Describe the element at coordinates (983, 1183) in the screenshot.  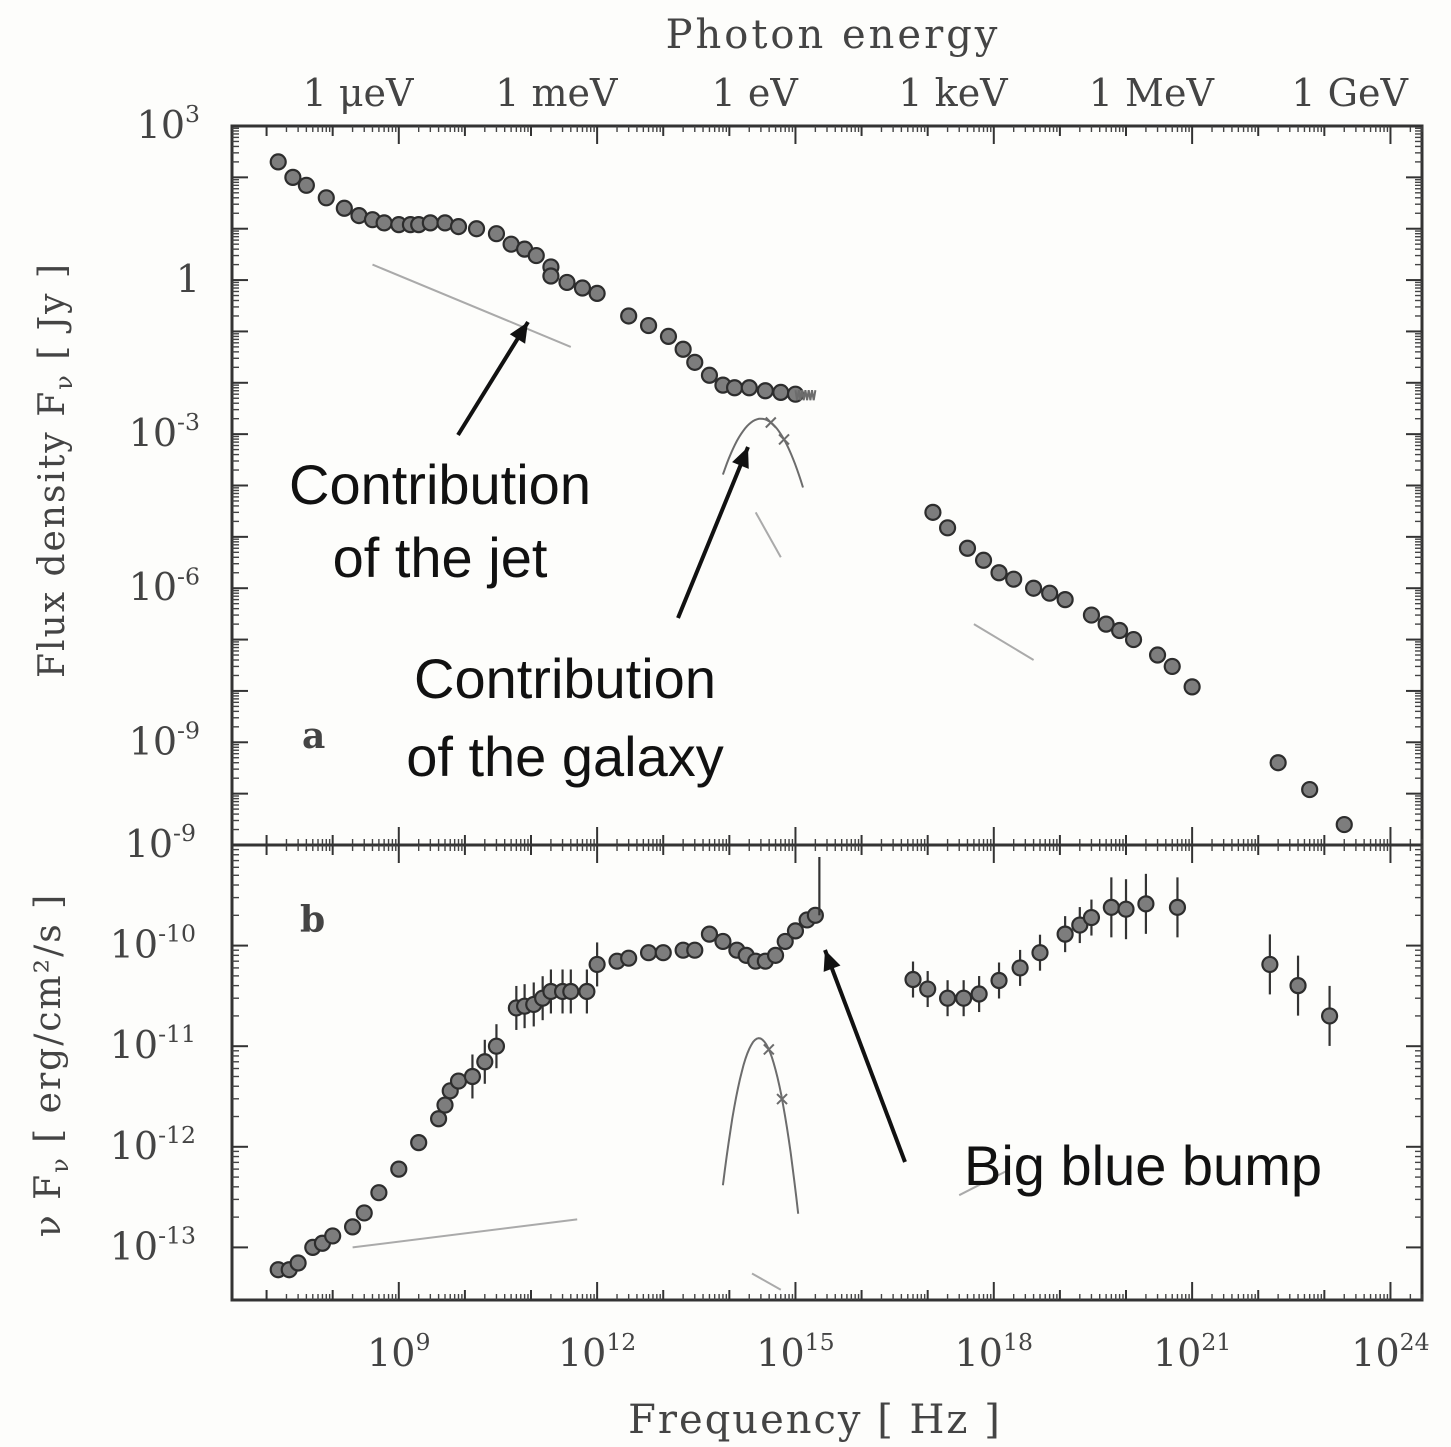
I see `panel-b-high-energy-component-line` at that location.